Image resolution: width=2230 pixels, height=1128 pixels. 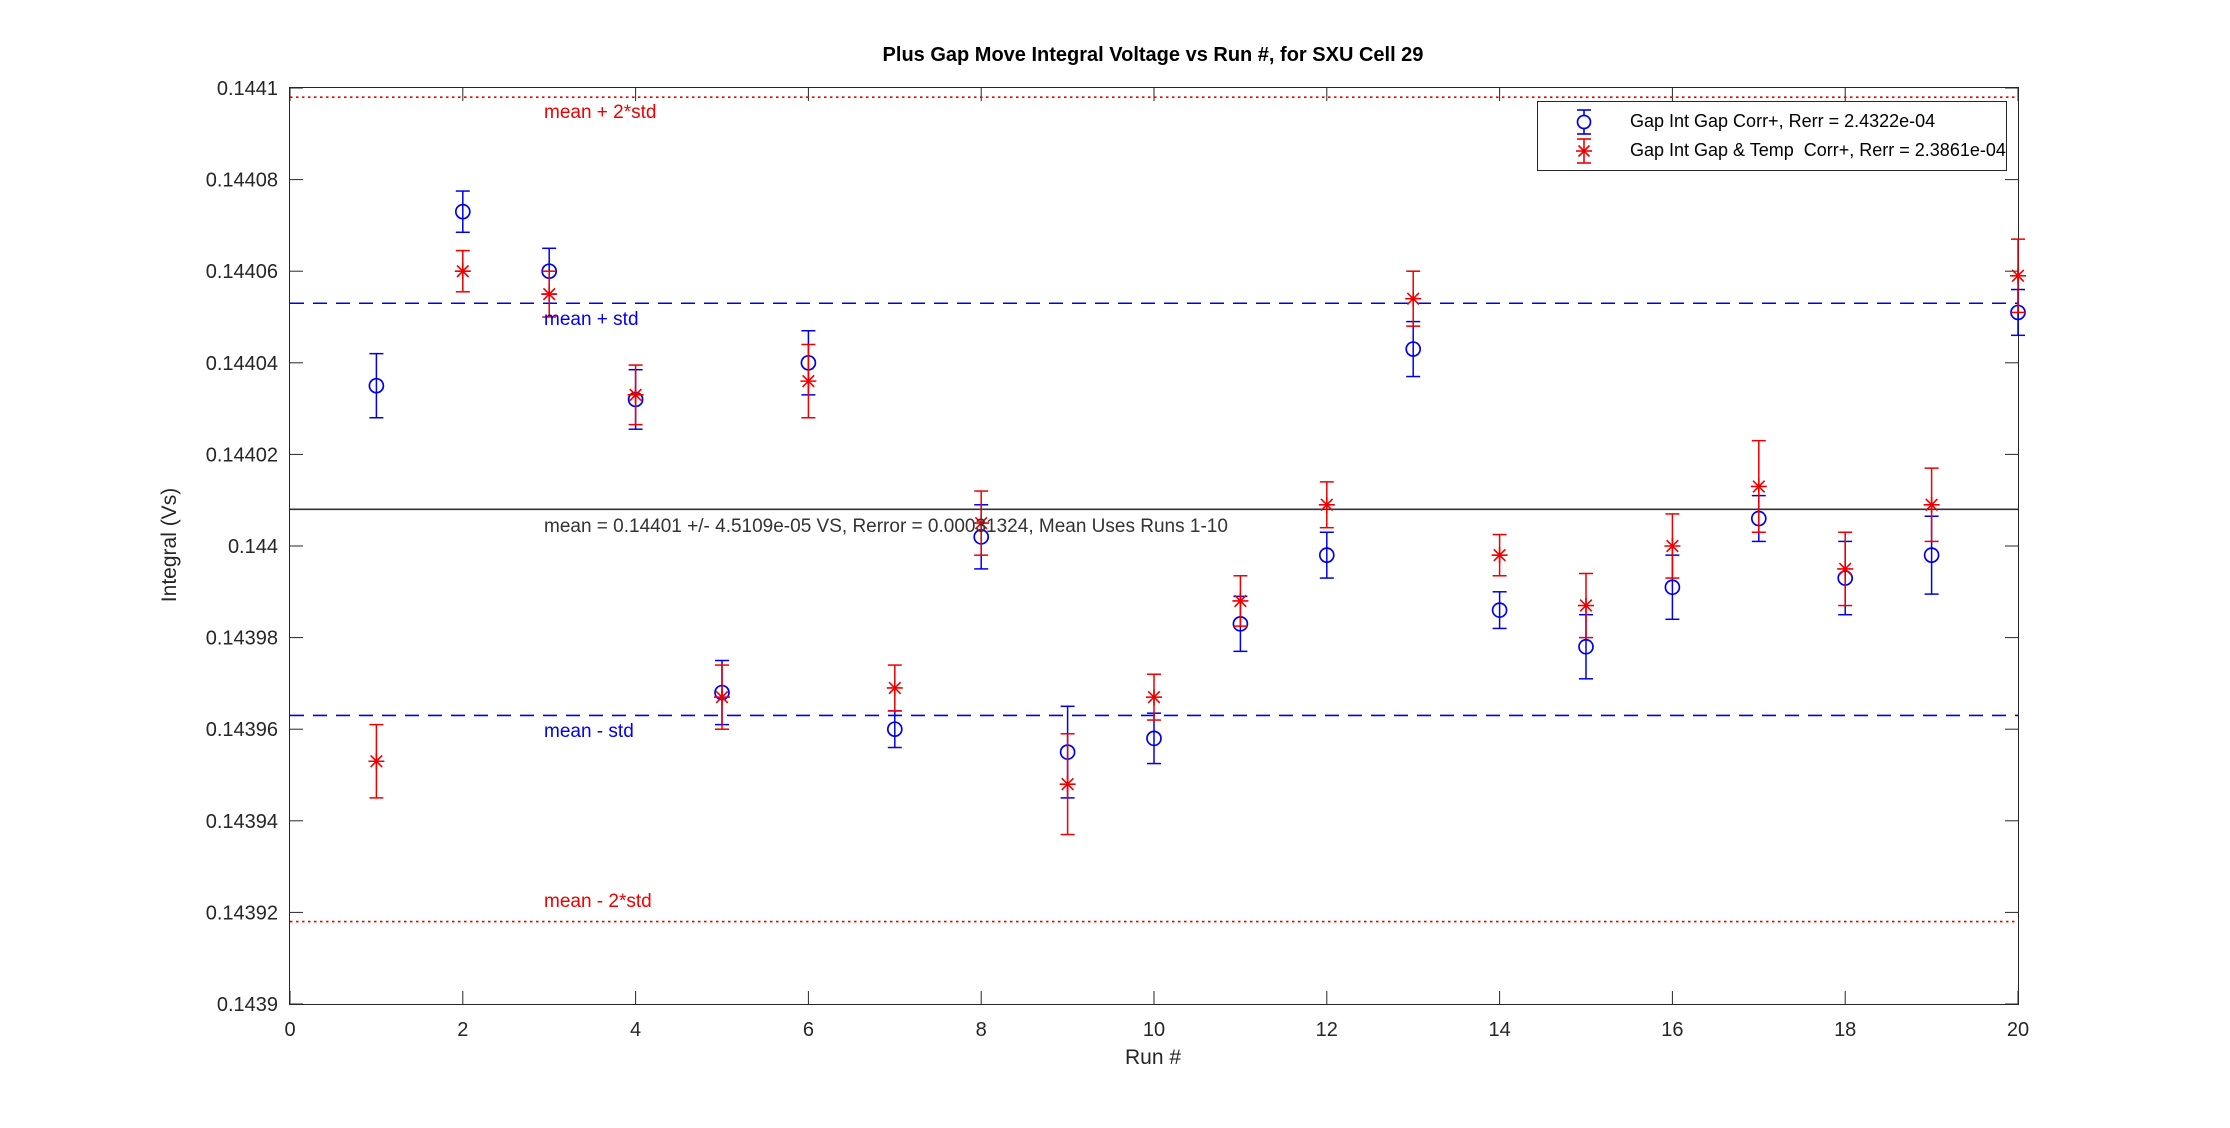 What do you see at coordinates (169, 545) in the screenshot?
I see `y-axis-label: Integral (Vs)` at bounding box center [169, 545].